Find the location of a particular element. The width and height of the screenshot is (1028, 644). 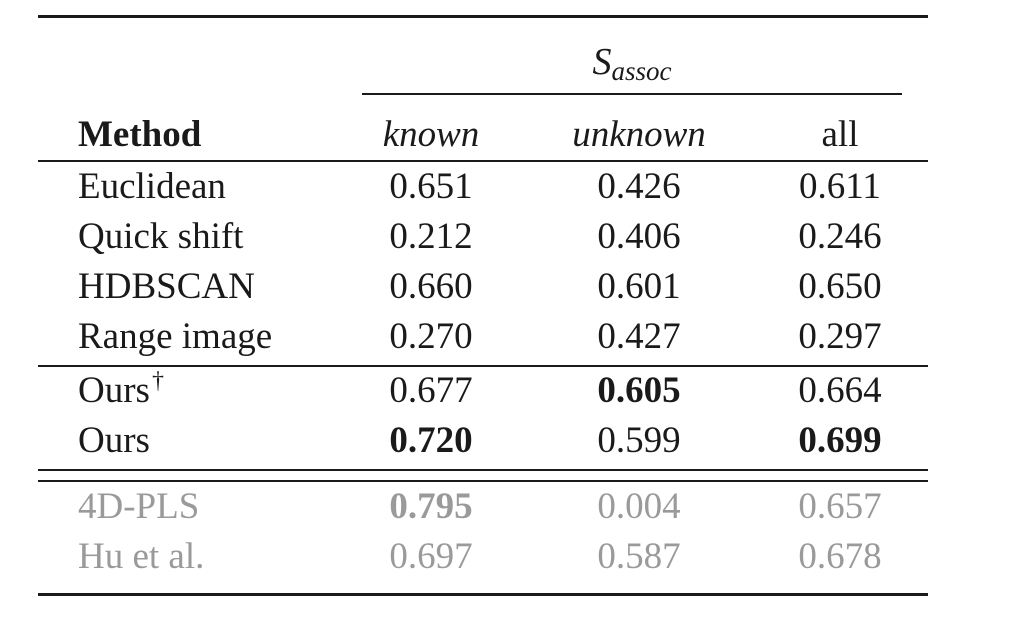

double-rule-upper is located at coordinates (483, 470).